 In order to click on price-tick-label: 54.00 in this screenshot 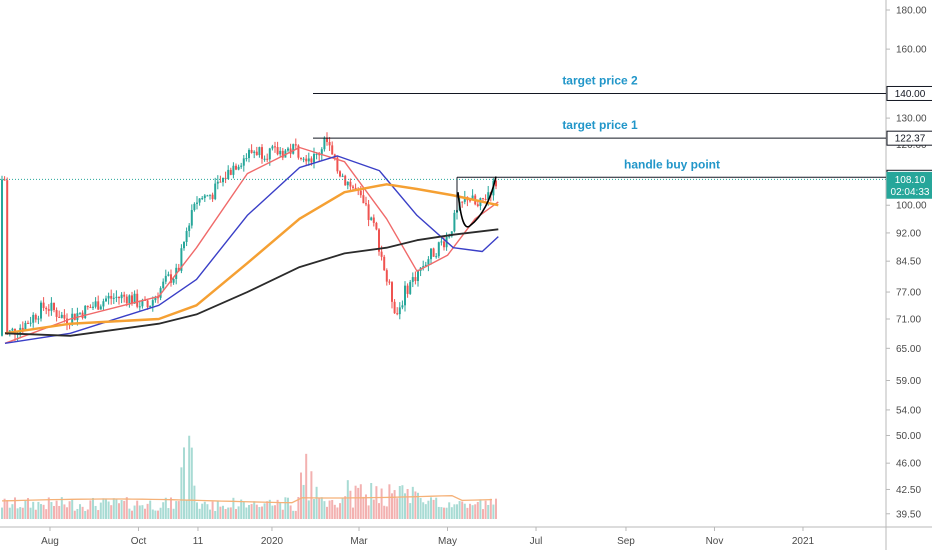, I will do `click(908, 410)`.